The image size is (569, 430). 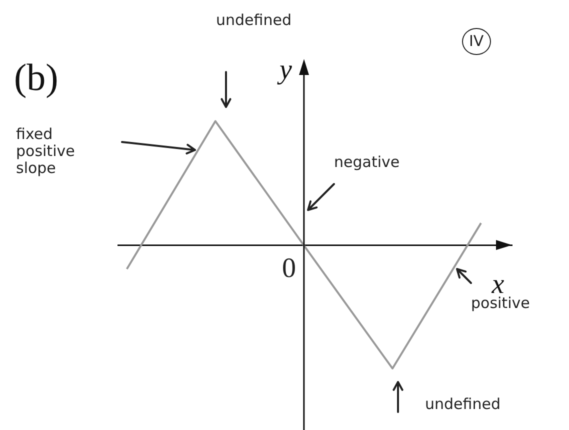 I want to click on y-axis-title: y, so click(x=284, y=70).